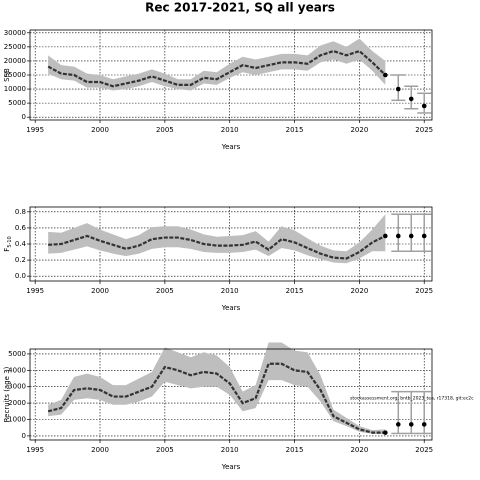  Describe the element at coordinates (7, 250) in the screenshot. I see `y-axis-label-main: F` at that location.